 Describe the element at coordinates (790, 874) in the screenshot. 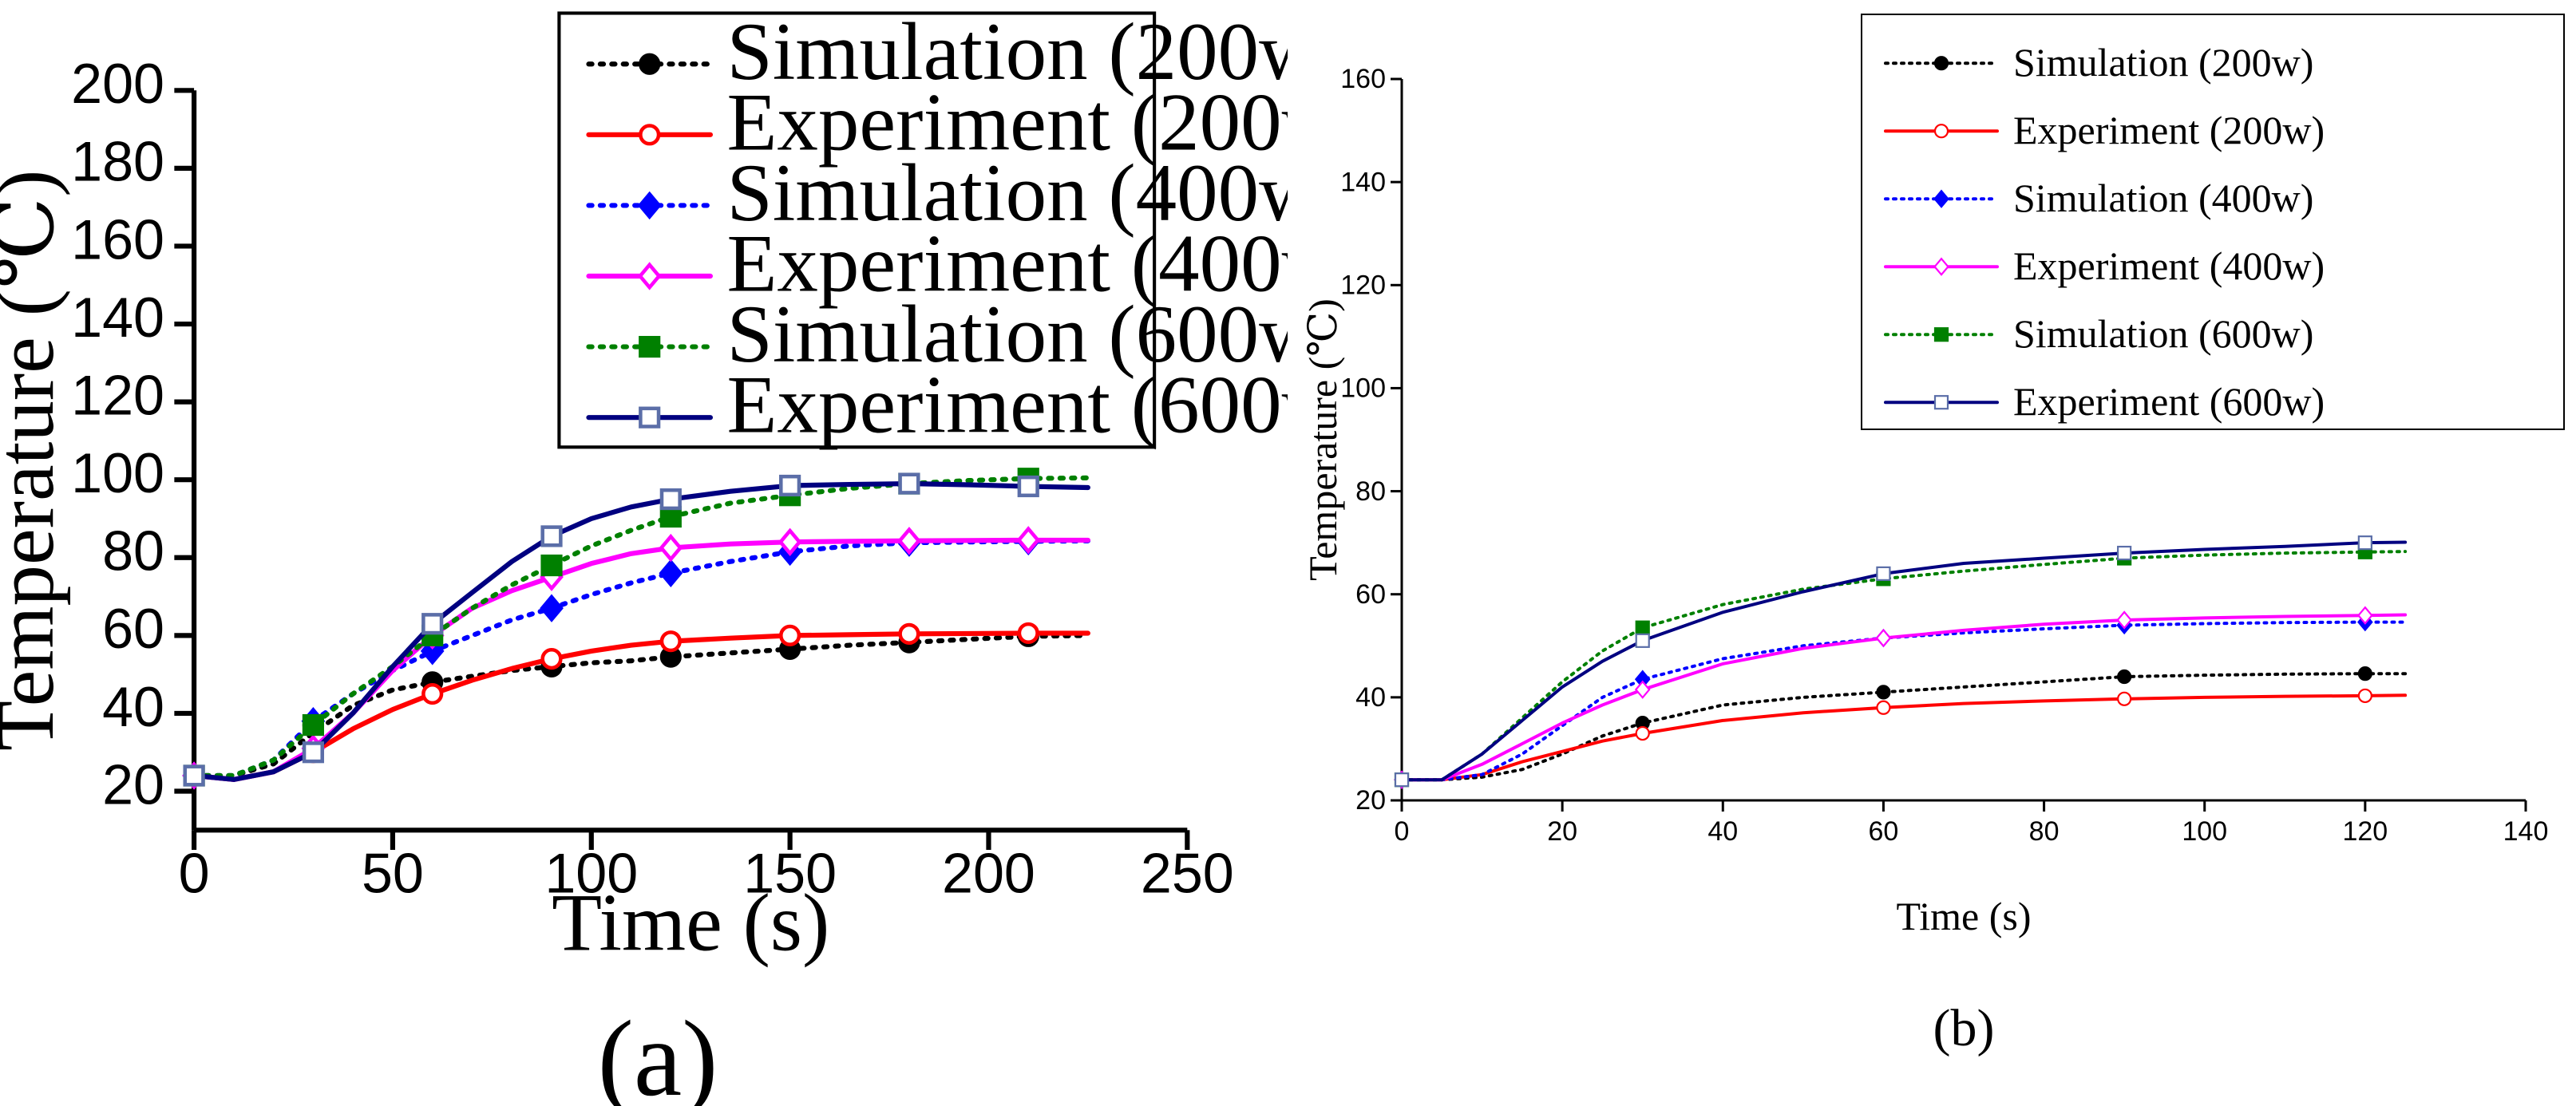

I see `x-tick-label: 150` at that location.